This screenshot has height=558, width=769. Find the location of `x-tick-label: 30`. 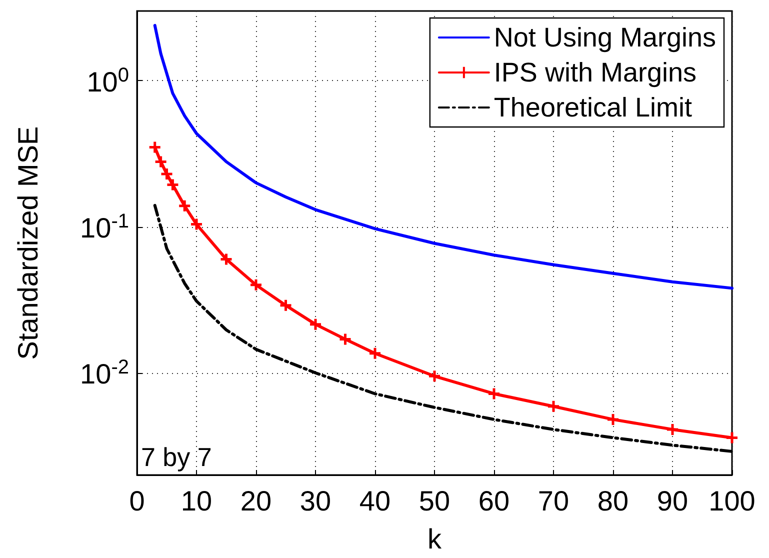

x-tick-label: 30 is located at coordinates (316, 501).